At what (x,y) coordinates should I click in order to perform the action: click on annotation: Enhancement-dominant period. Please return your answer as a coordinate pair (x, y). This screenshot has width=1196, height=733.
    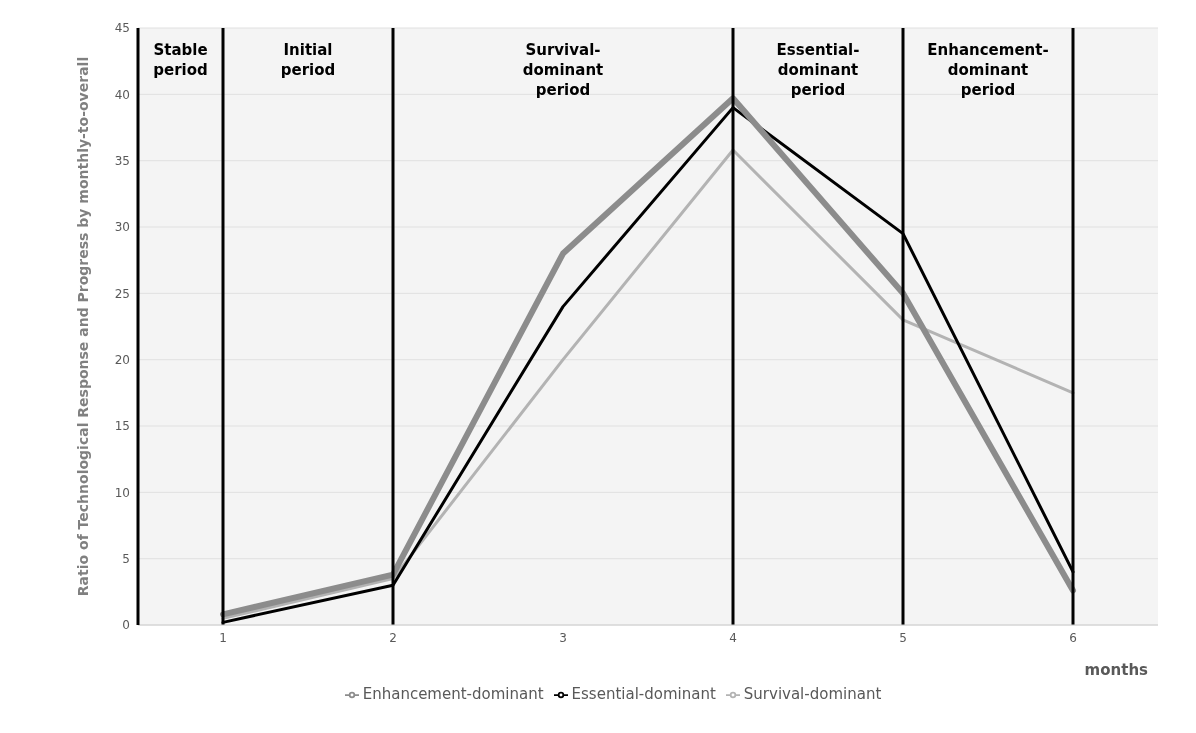
    Looking at the image, I should click on (988, 69).